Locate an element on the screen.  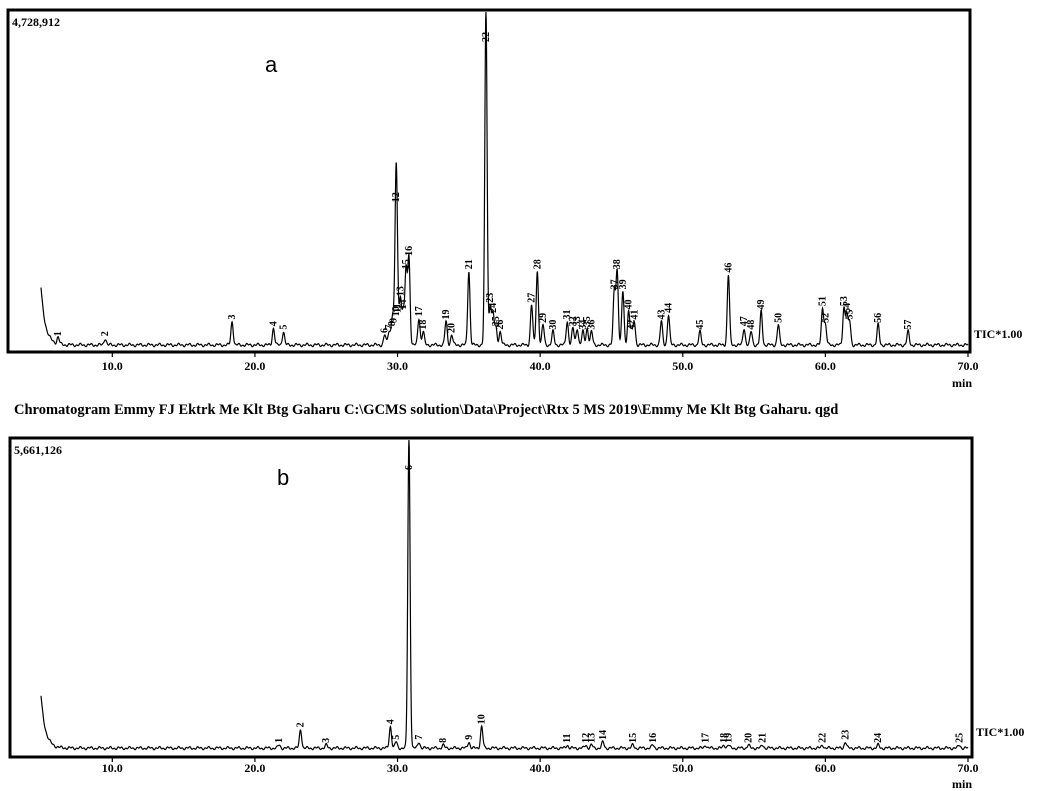
peak-label: 32 is located at coordinates (573, 321).